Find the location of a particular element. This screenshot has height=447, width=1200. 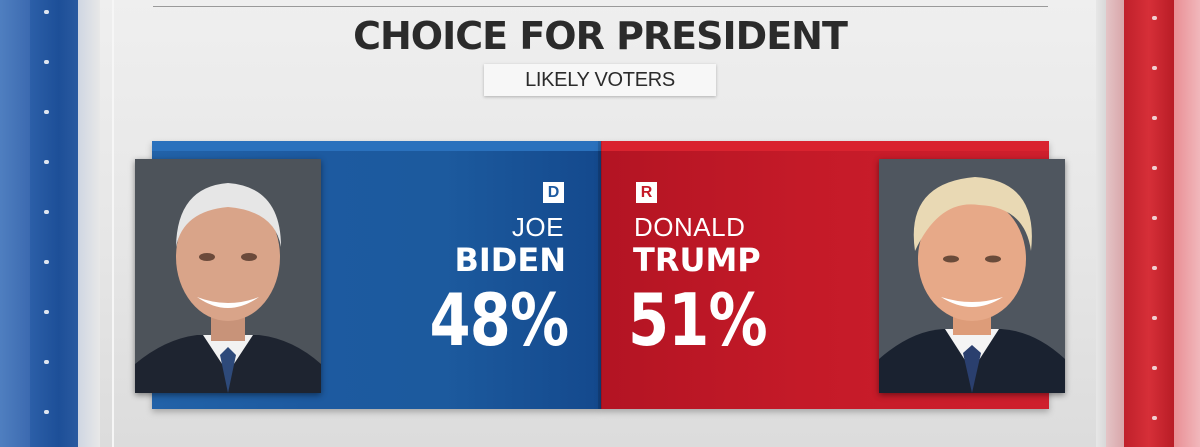

left-white-stripe is located at coordinates (89, 223).